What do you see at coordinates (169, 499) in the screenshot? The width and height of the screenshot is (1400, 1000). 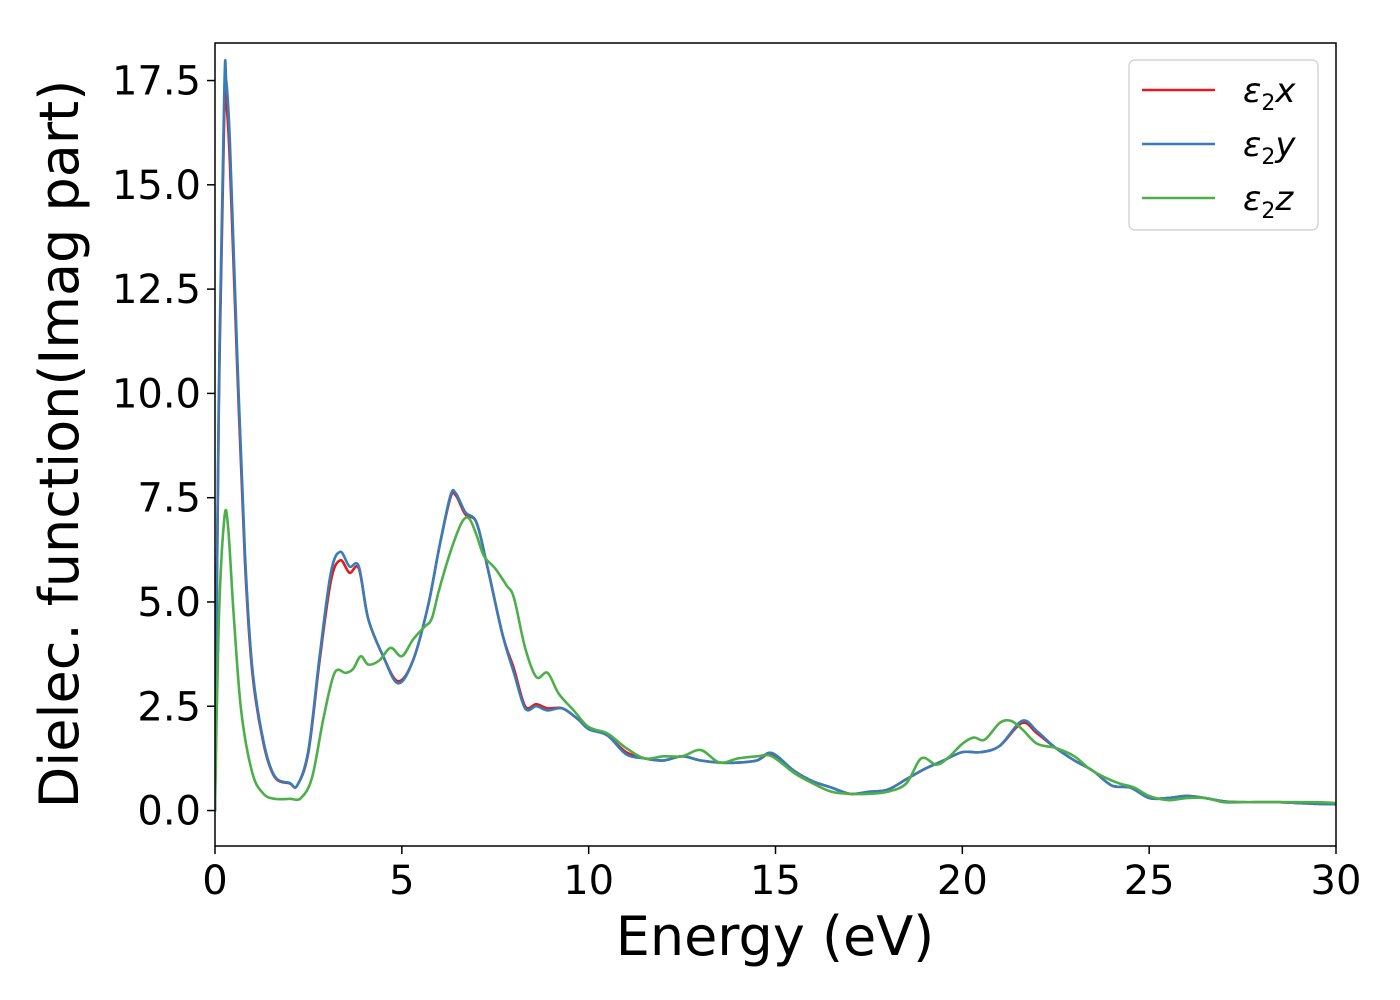 I see `y-tick-label: 7.5` at bounding box center [169, 499].